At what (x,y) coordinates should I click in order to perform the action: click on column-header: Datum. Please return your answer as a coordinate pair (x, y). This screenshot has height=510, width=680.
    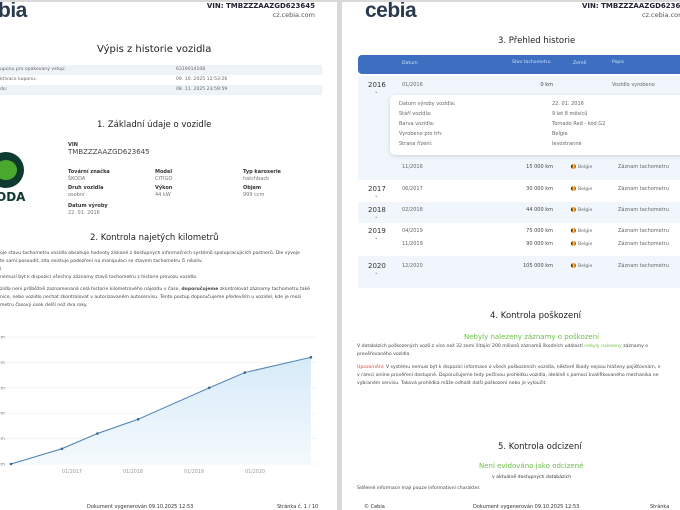
    Looking at the image, I should click on (410, 63).